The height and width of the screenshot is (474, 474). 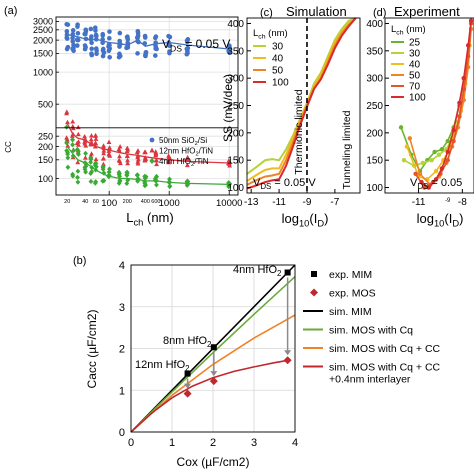 I want to click on annotation-8nm: 8nm HfO2, so click(x=187, y=342).